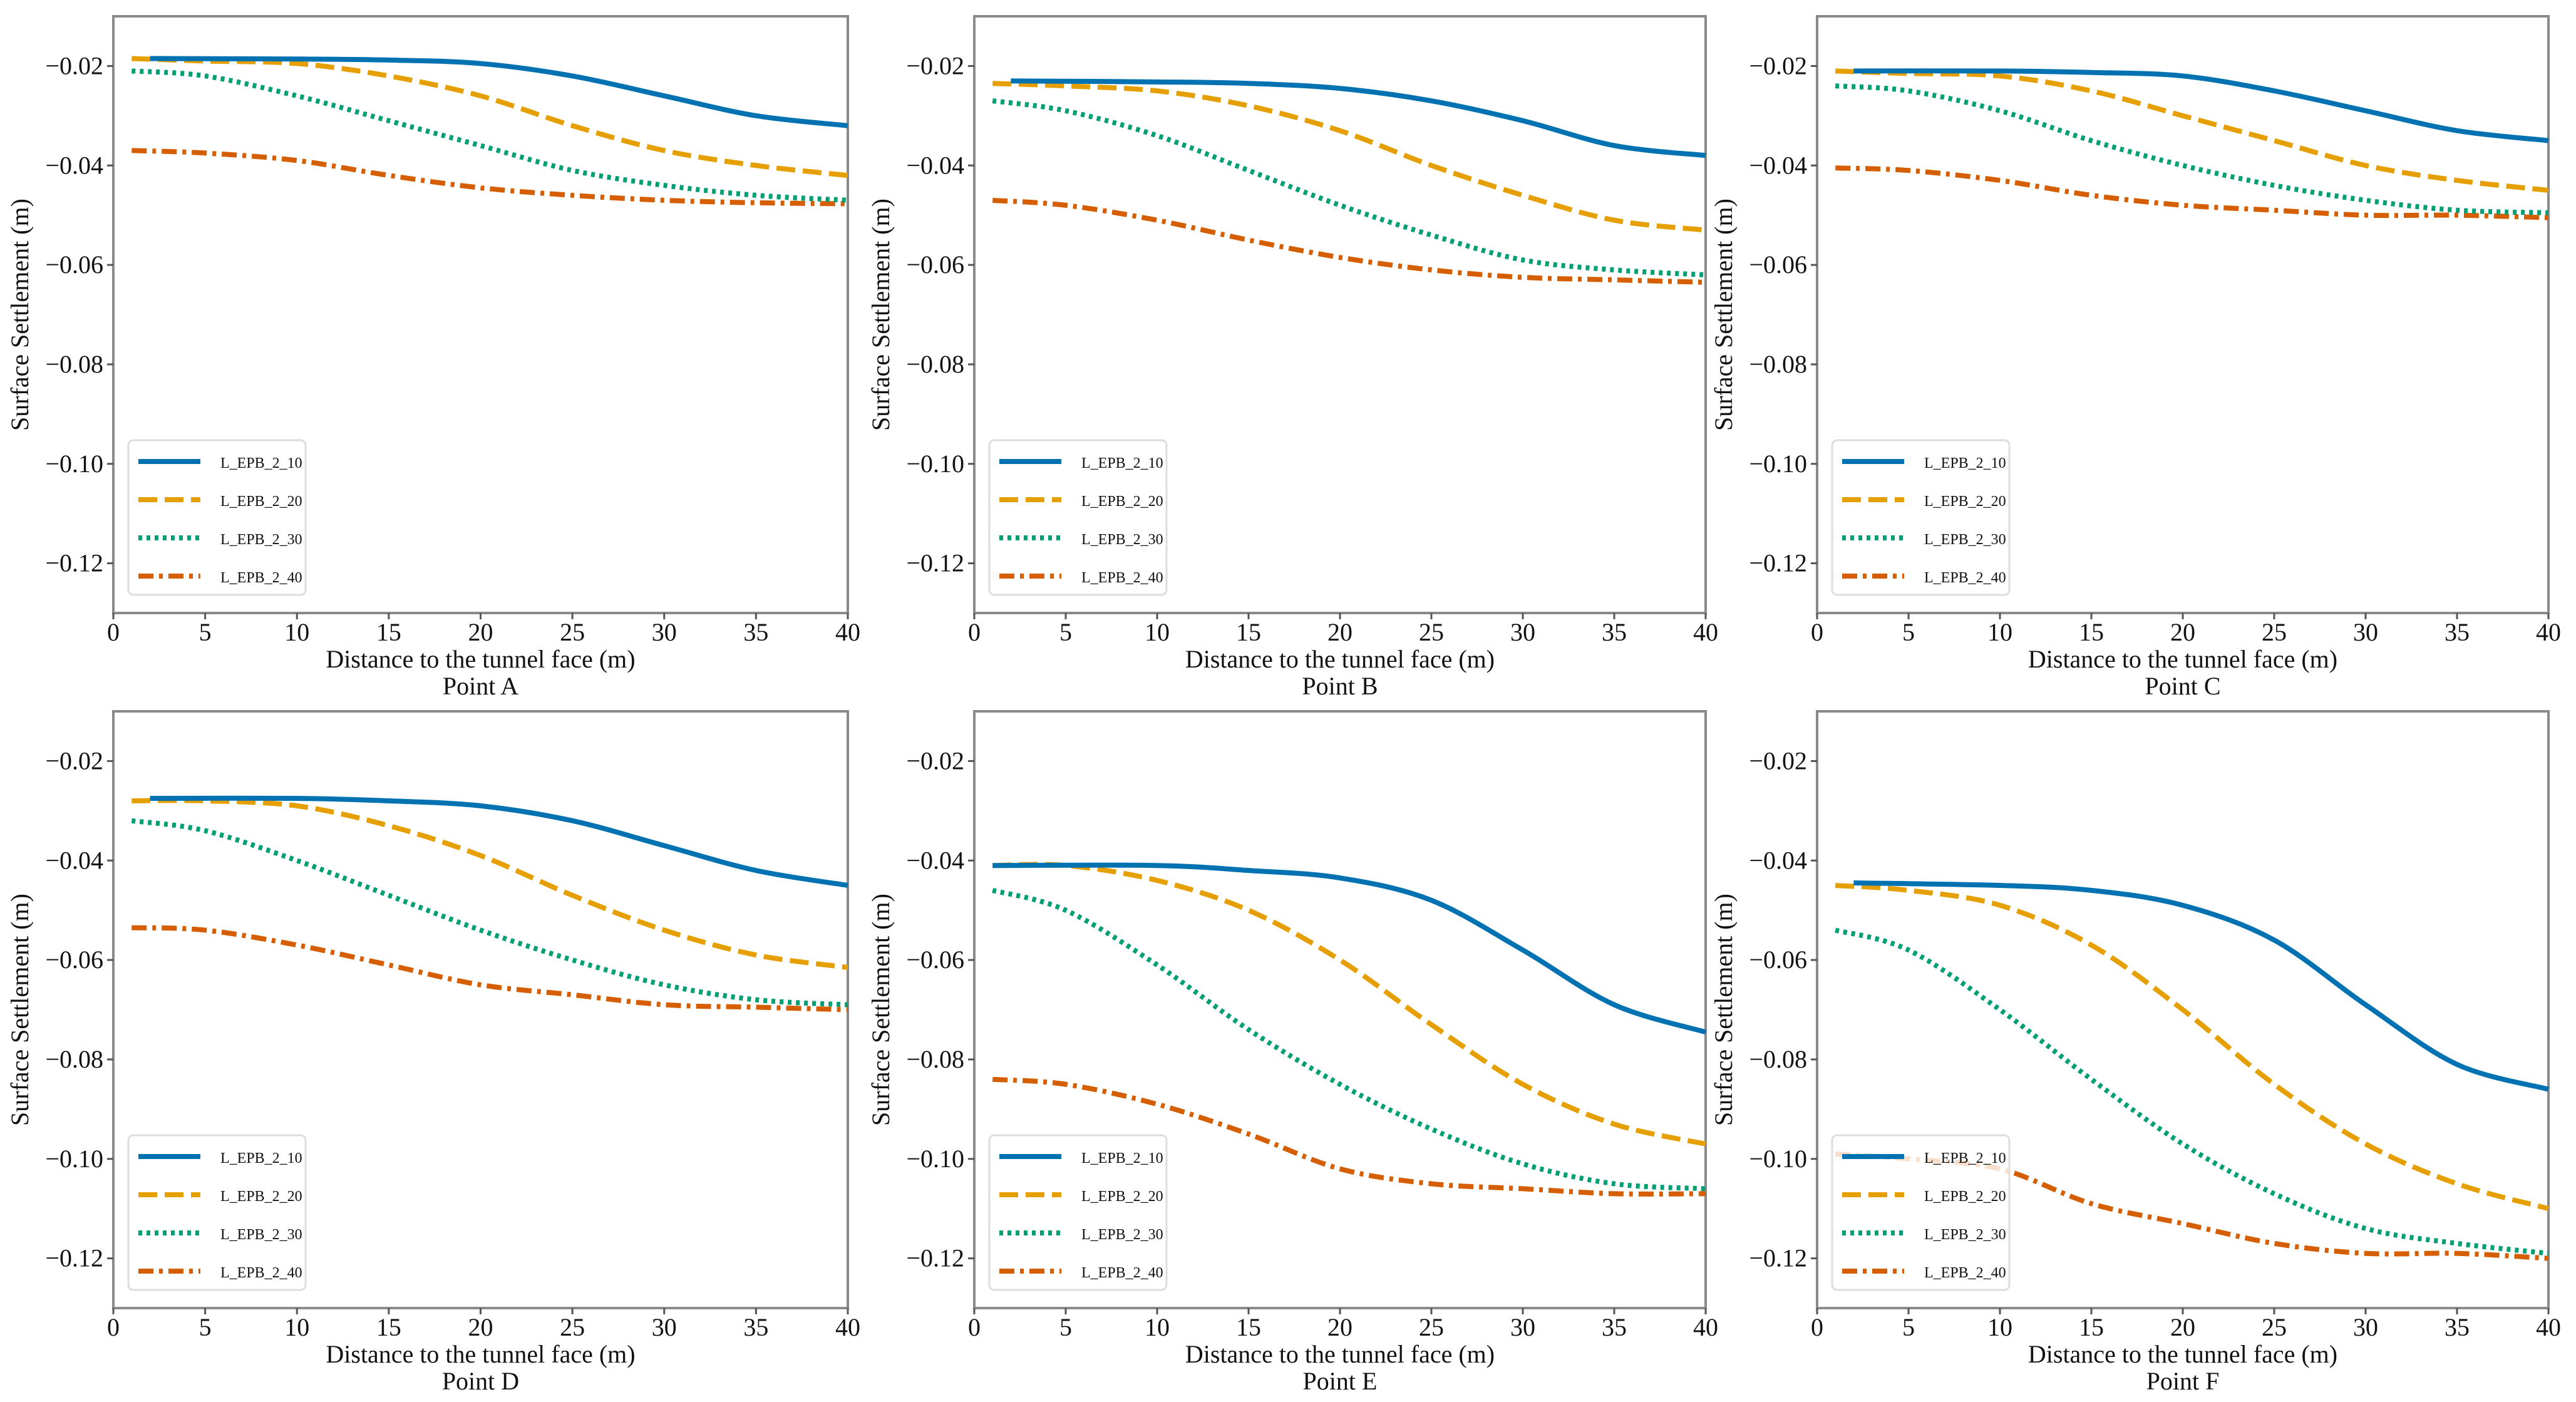  What do you see at coordinates (2183, 686) in the screenshot?
I see `panel-title: Point C` at bounding box center [2183, 686].